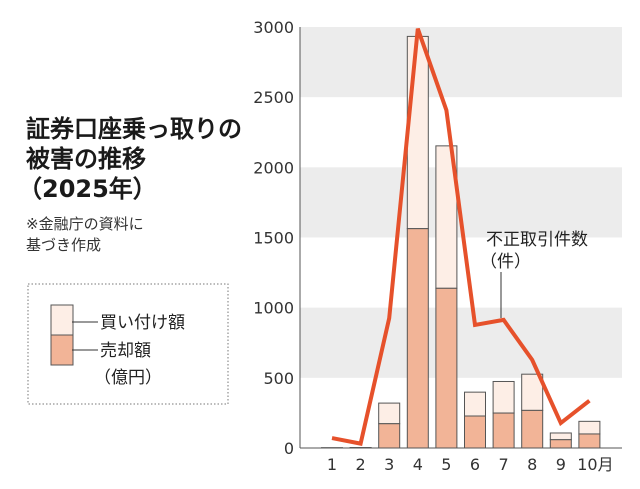 The image size is (640, 489). Describe the element at coordinates (273, 238) in the screenshot. I see `y-tick-label: 1500` at that location.